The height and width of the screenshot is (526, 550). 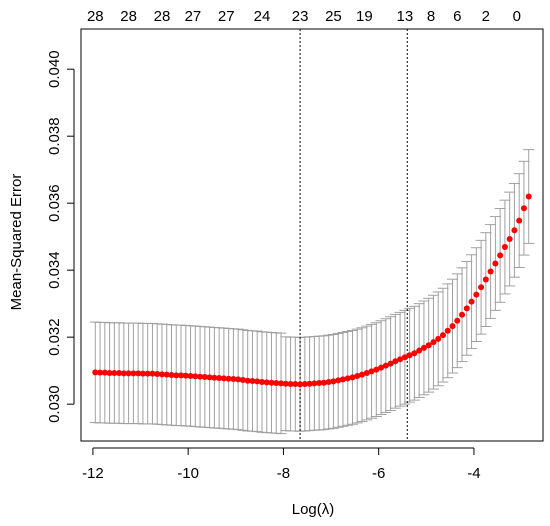 What do you see at coordinates (405, 16) in the screenshot?
I see `top-axis-count-label: 13` at bounding box center [405, 16].